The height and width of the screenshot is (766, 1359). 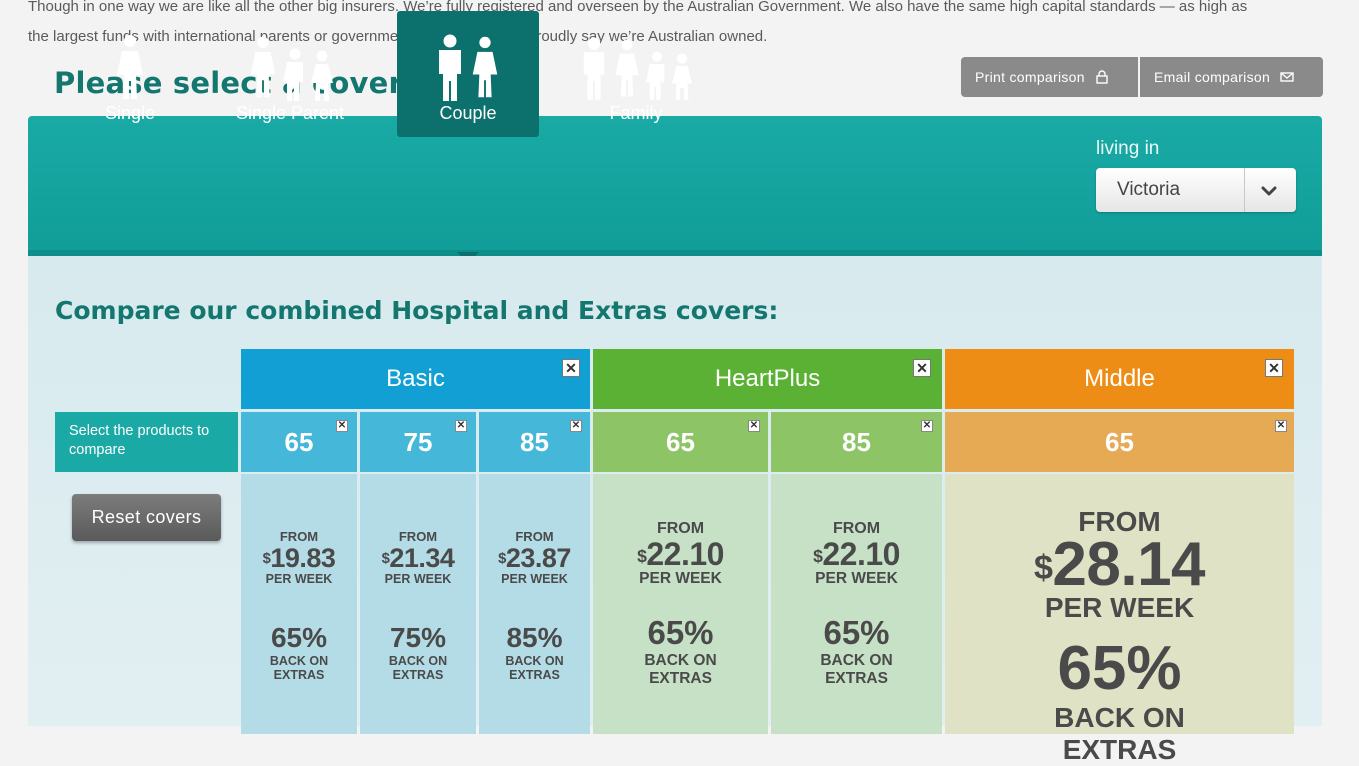 What do you see at coordinates (636, 113) in the screenshot?
I see `cover-option-label: Family` at bounding box center [636, 113].